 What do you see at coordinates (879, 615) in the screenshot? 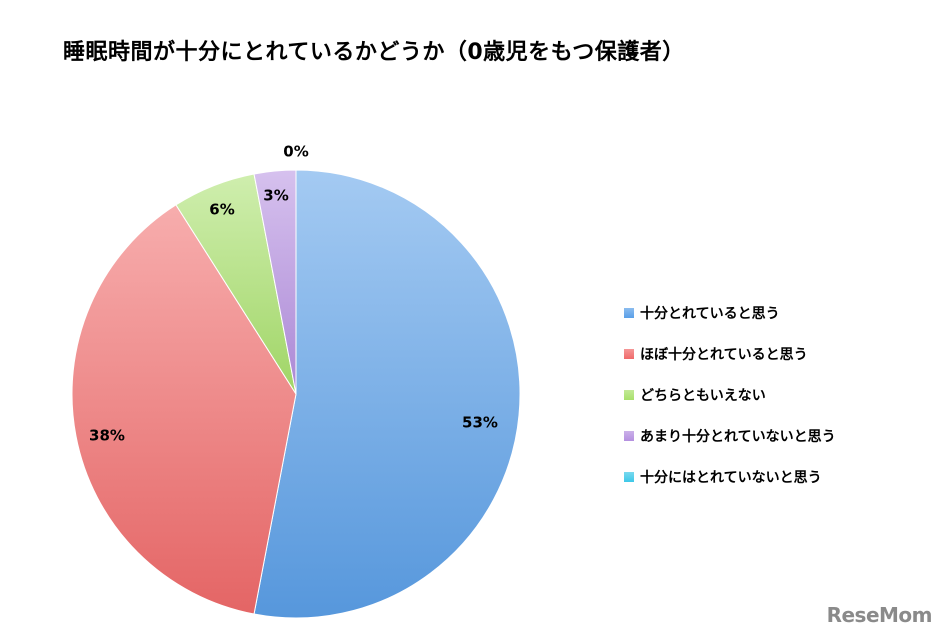
I see `resemom-logo: ReseMom` at bounding box center [879, 615].